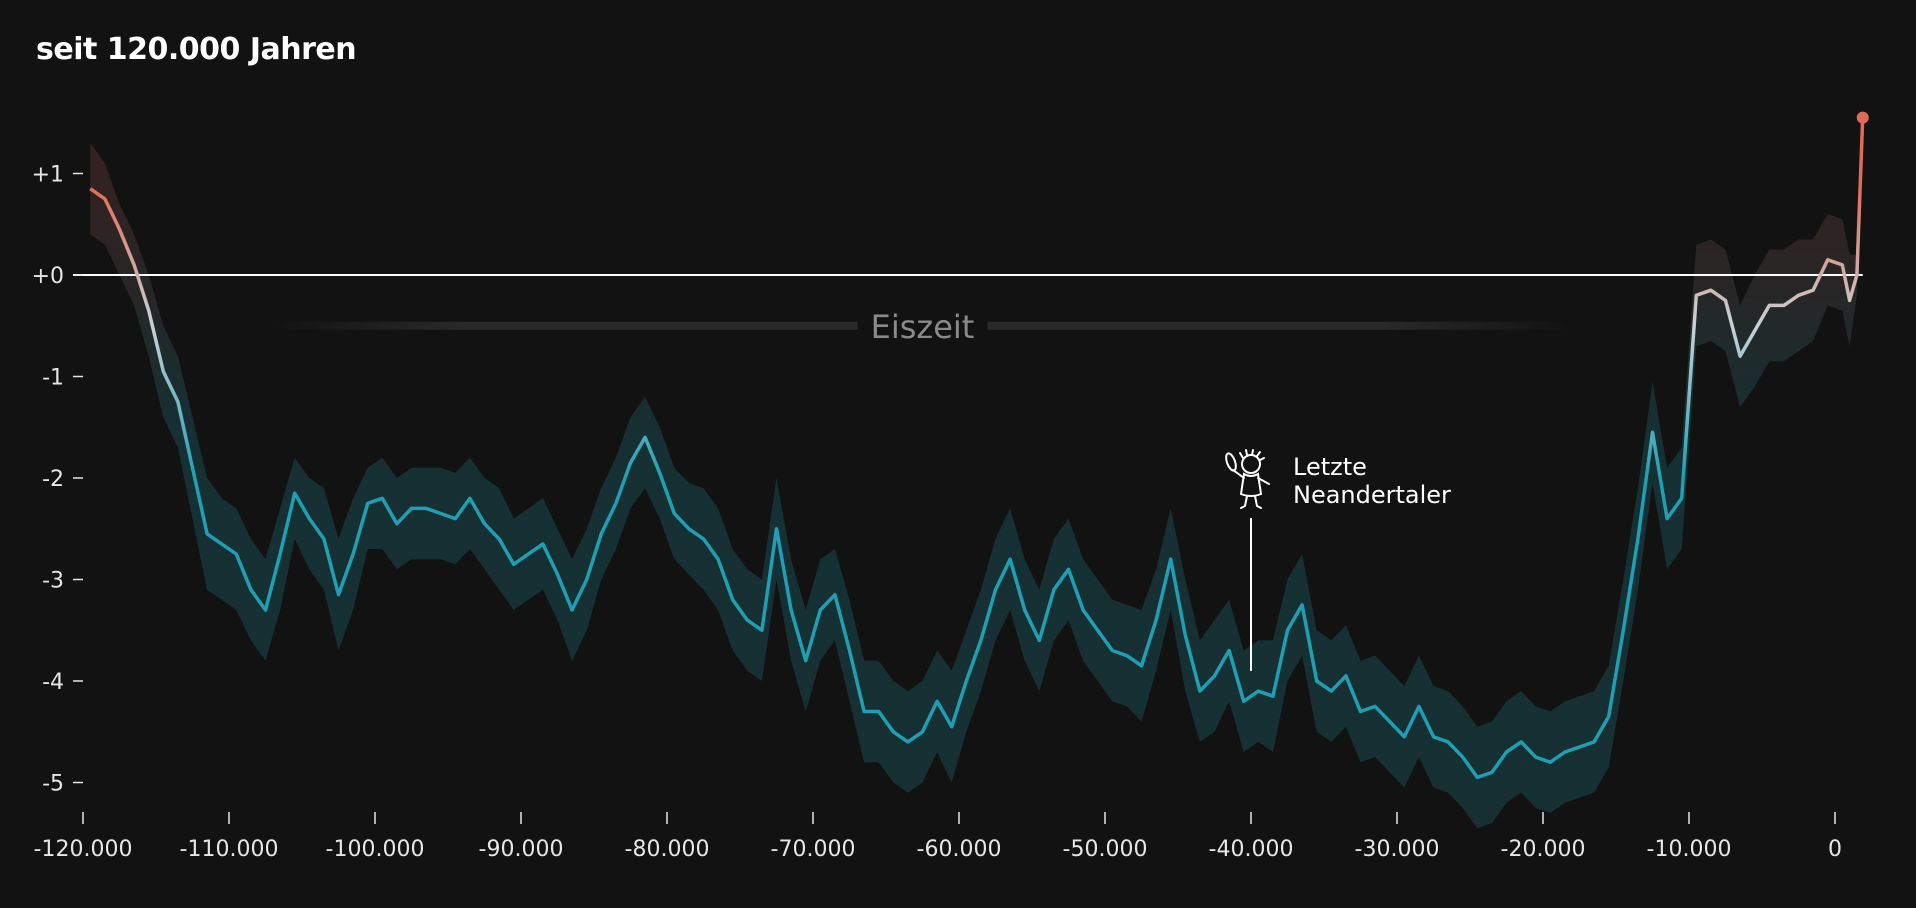  I want to click on y-tick-label: -2, so click(53, 479).